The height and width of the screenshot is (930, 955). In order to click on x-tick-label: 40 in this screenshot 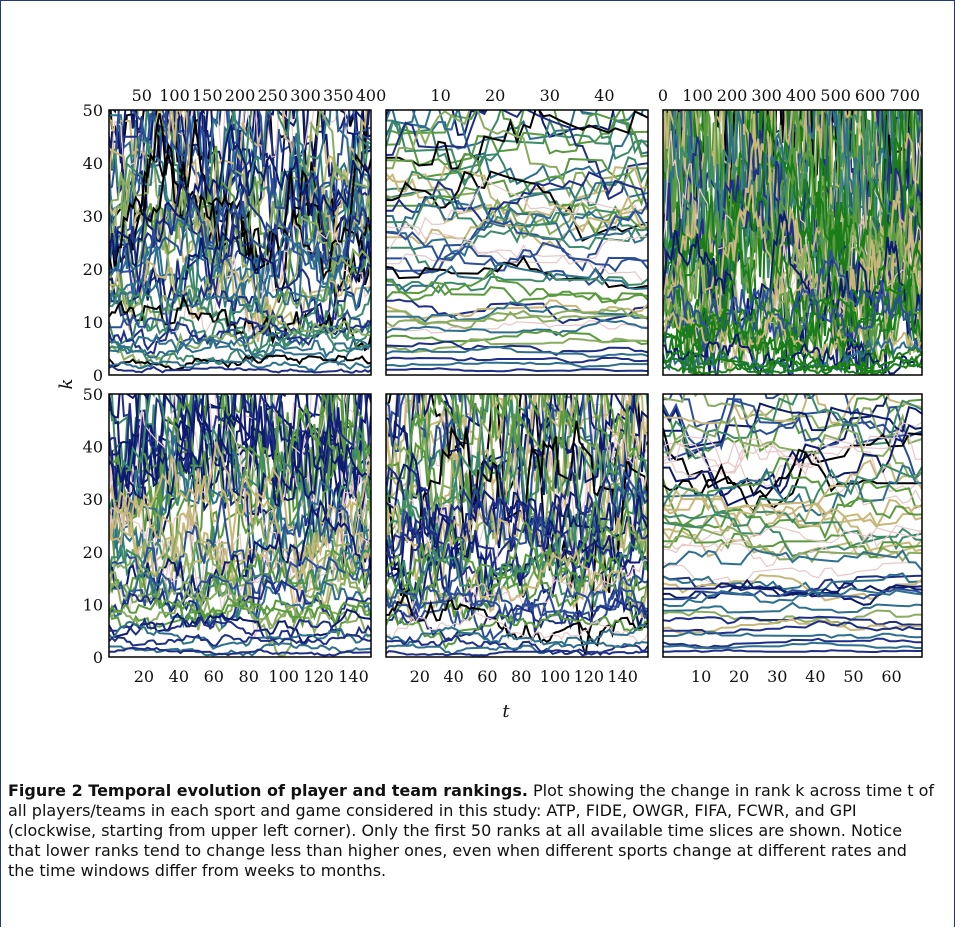, I will do `click(815, 676)`.